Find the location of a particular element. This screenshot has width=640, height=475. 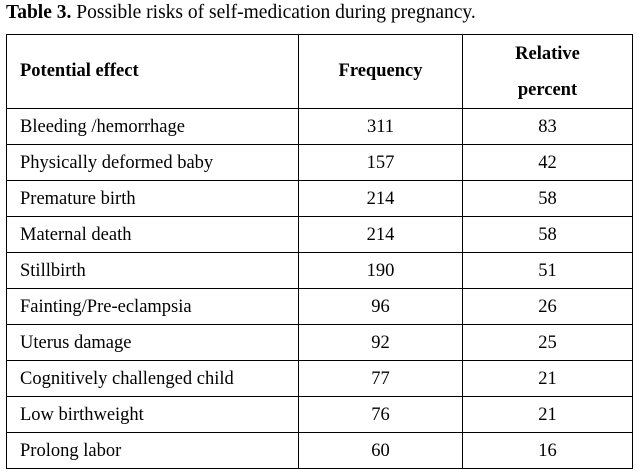

cell-frequency: 96 is located at coordinates (380, 306).